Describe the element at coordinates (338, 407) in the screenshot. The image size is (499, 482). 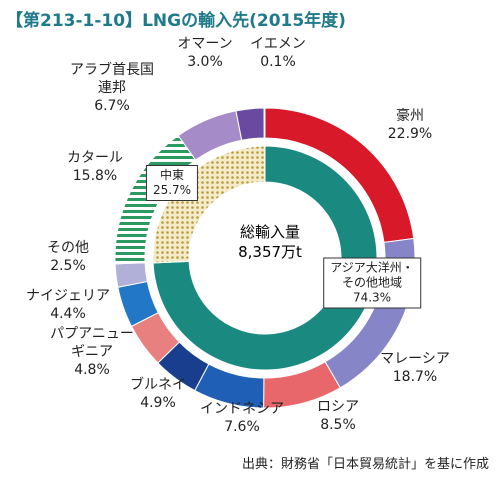
I see `category-label: ロシア` at that location.